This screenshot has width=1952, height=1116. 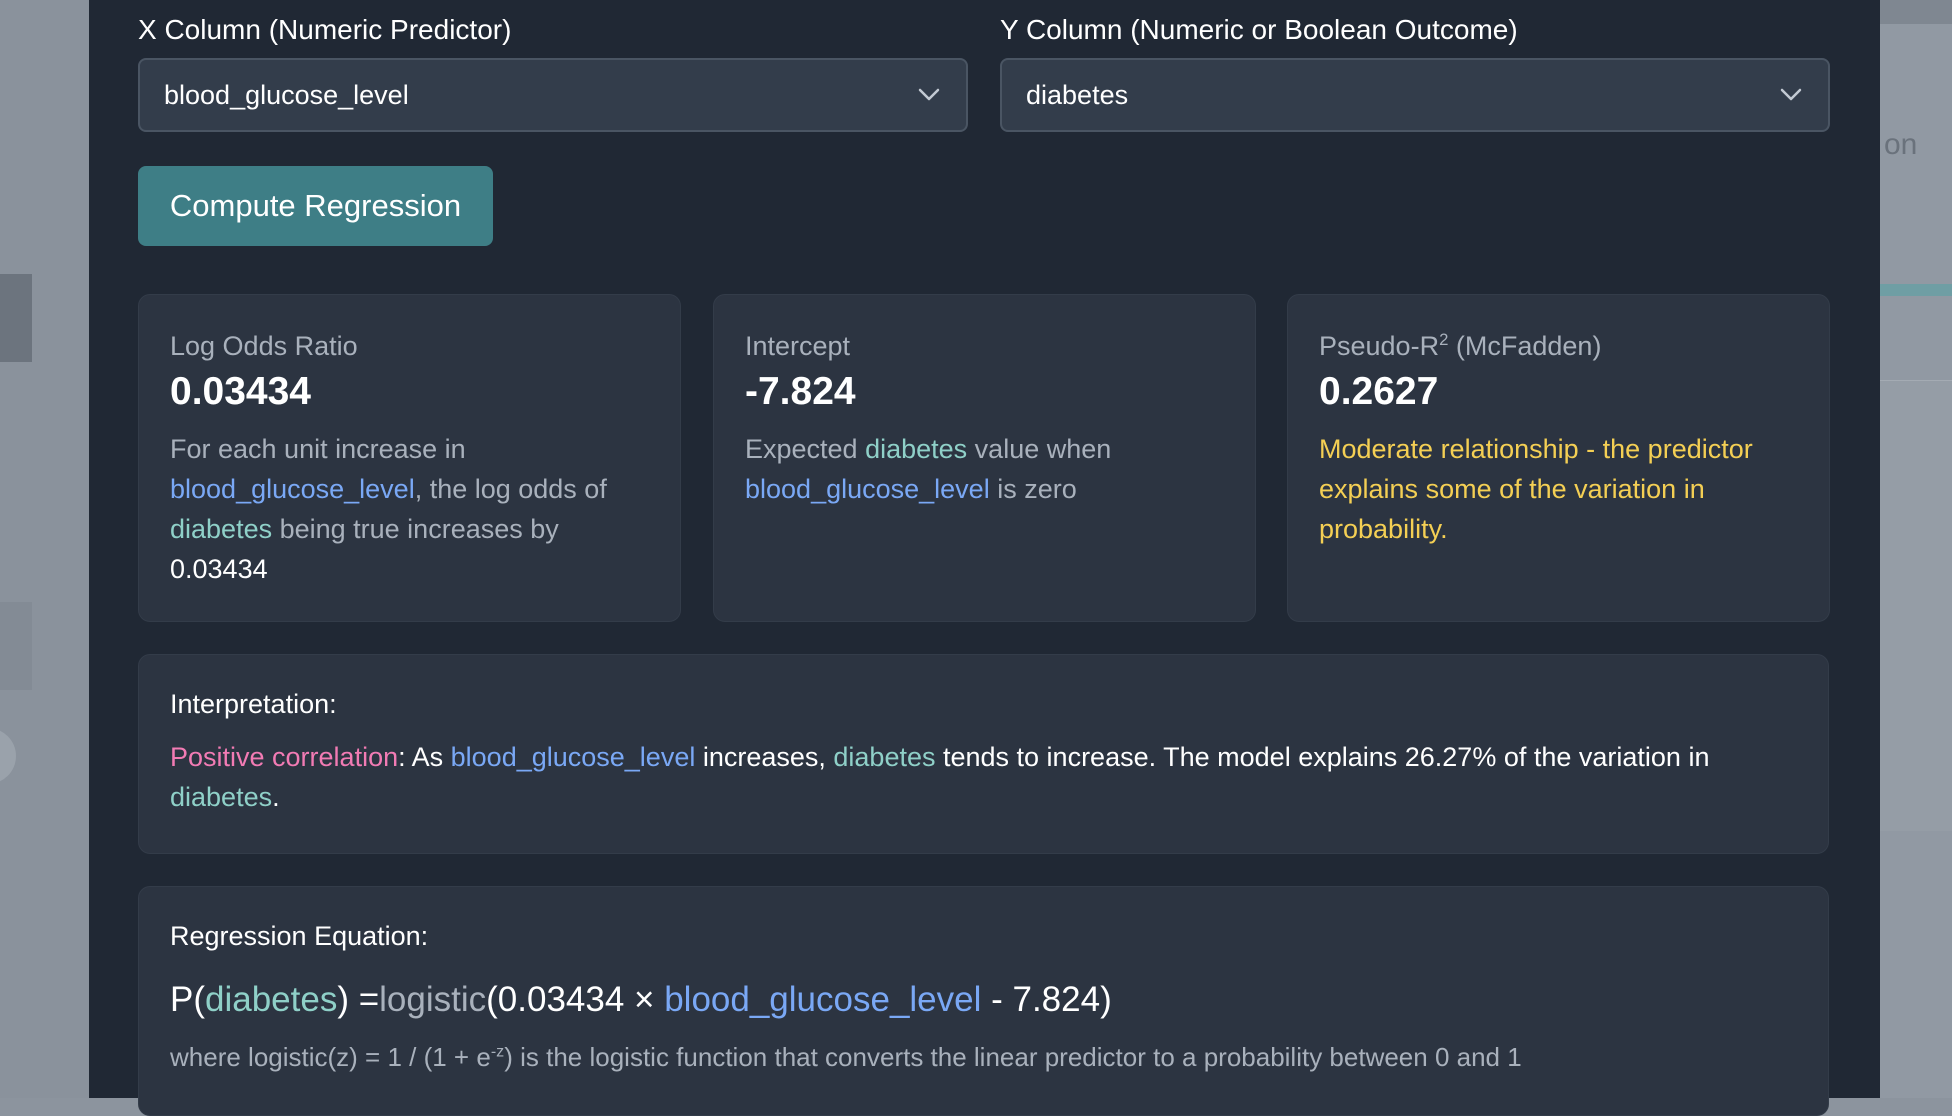 What do you see at coordinates (575, 999) in the screenshot?
I see `text: (0.03434 ×` at bounding box center [575, 999].